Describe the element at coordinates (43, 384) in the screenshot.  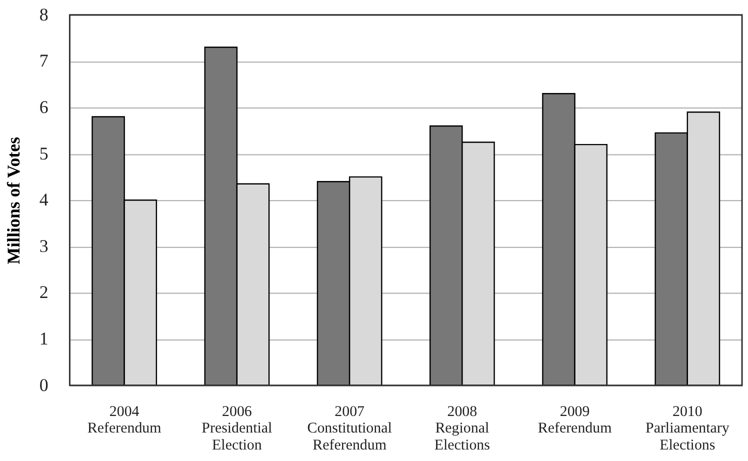
I see `y-tick-label: 0` at that location.